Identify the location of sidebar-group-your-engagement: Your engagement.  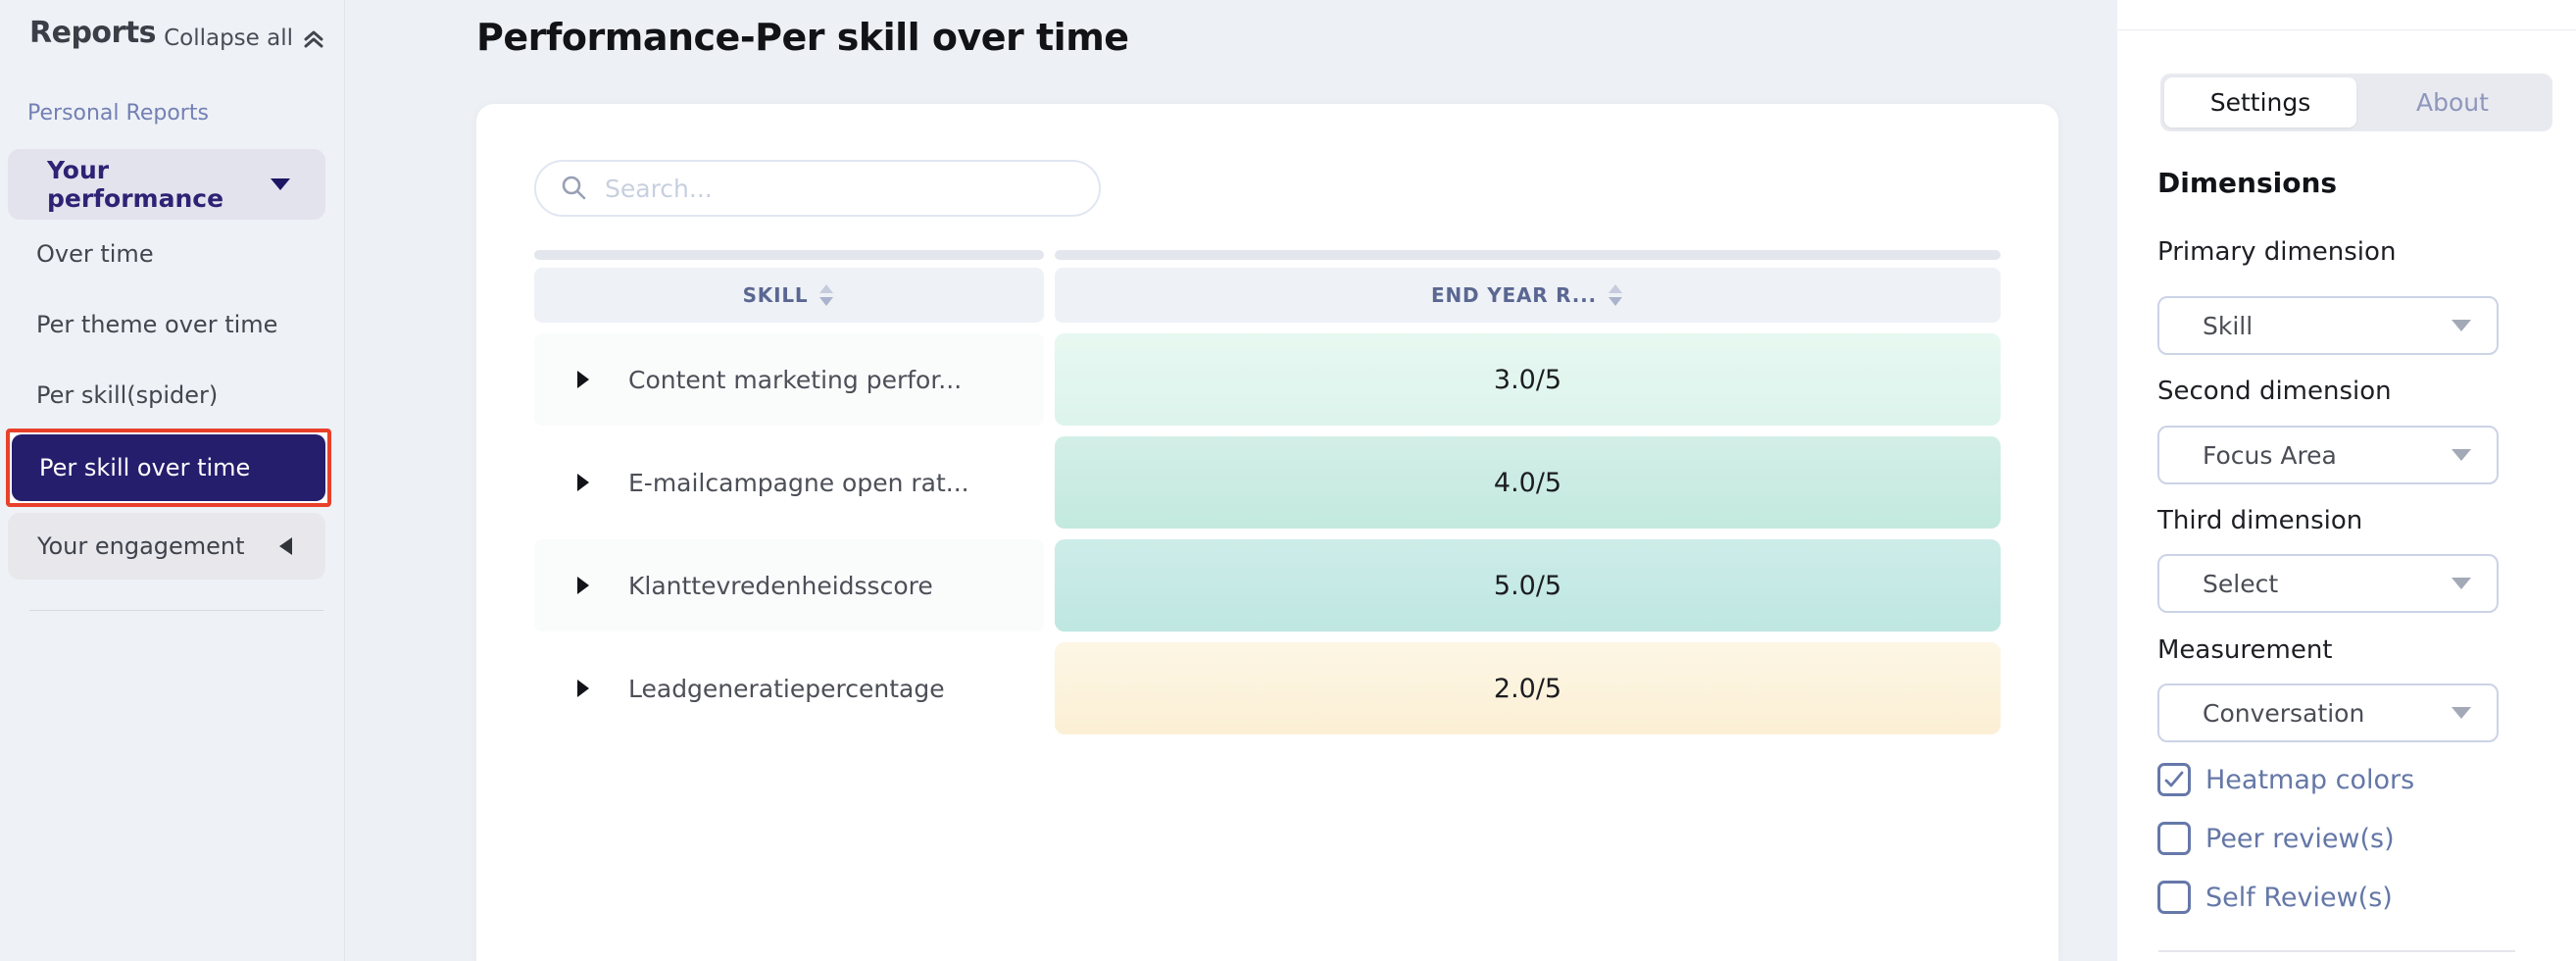
(166, 547).